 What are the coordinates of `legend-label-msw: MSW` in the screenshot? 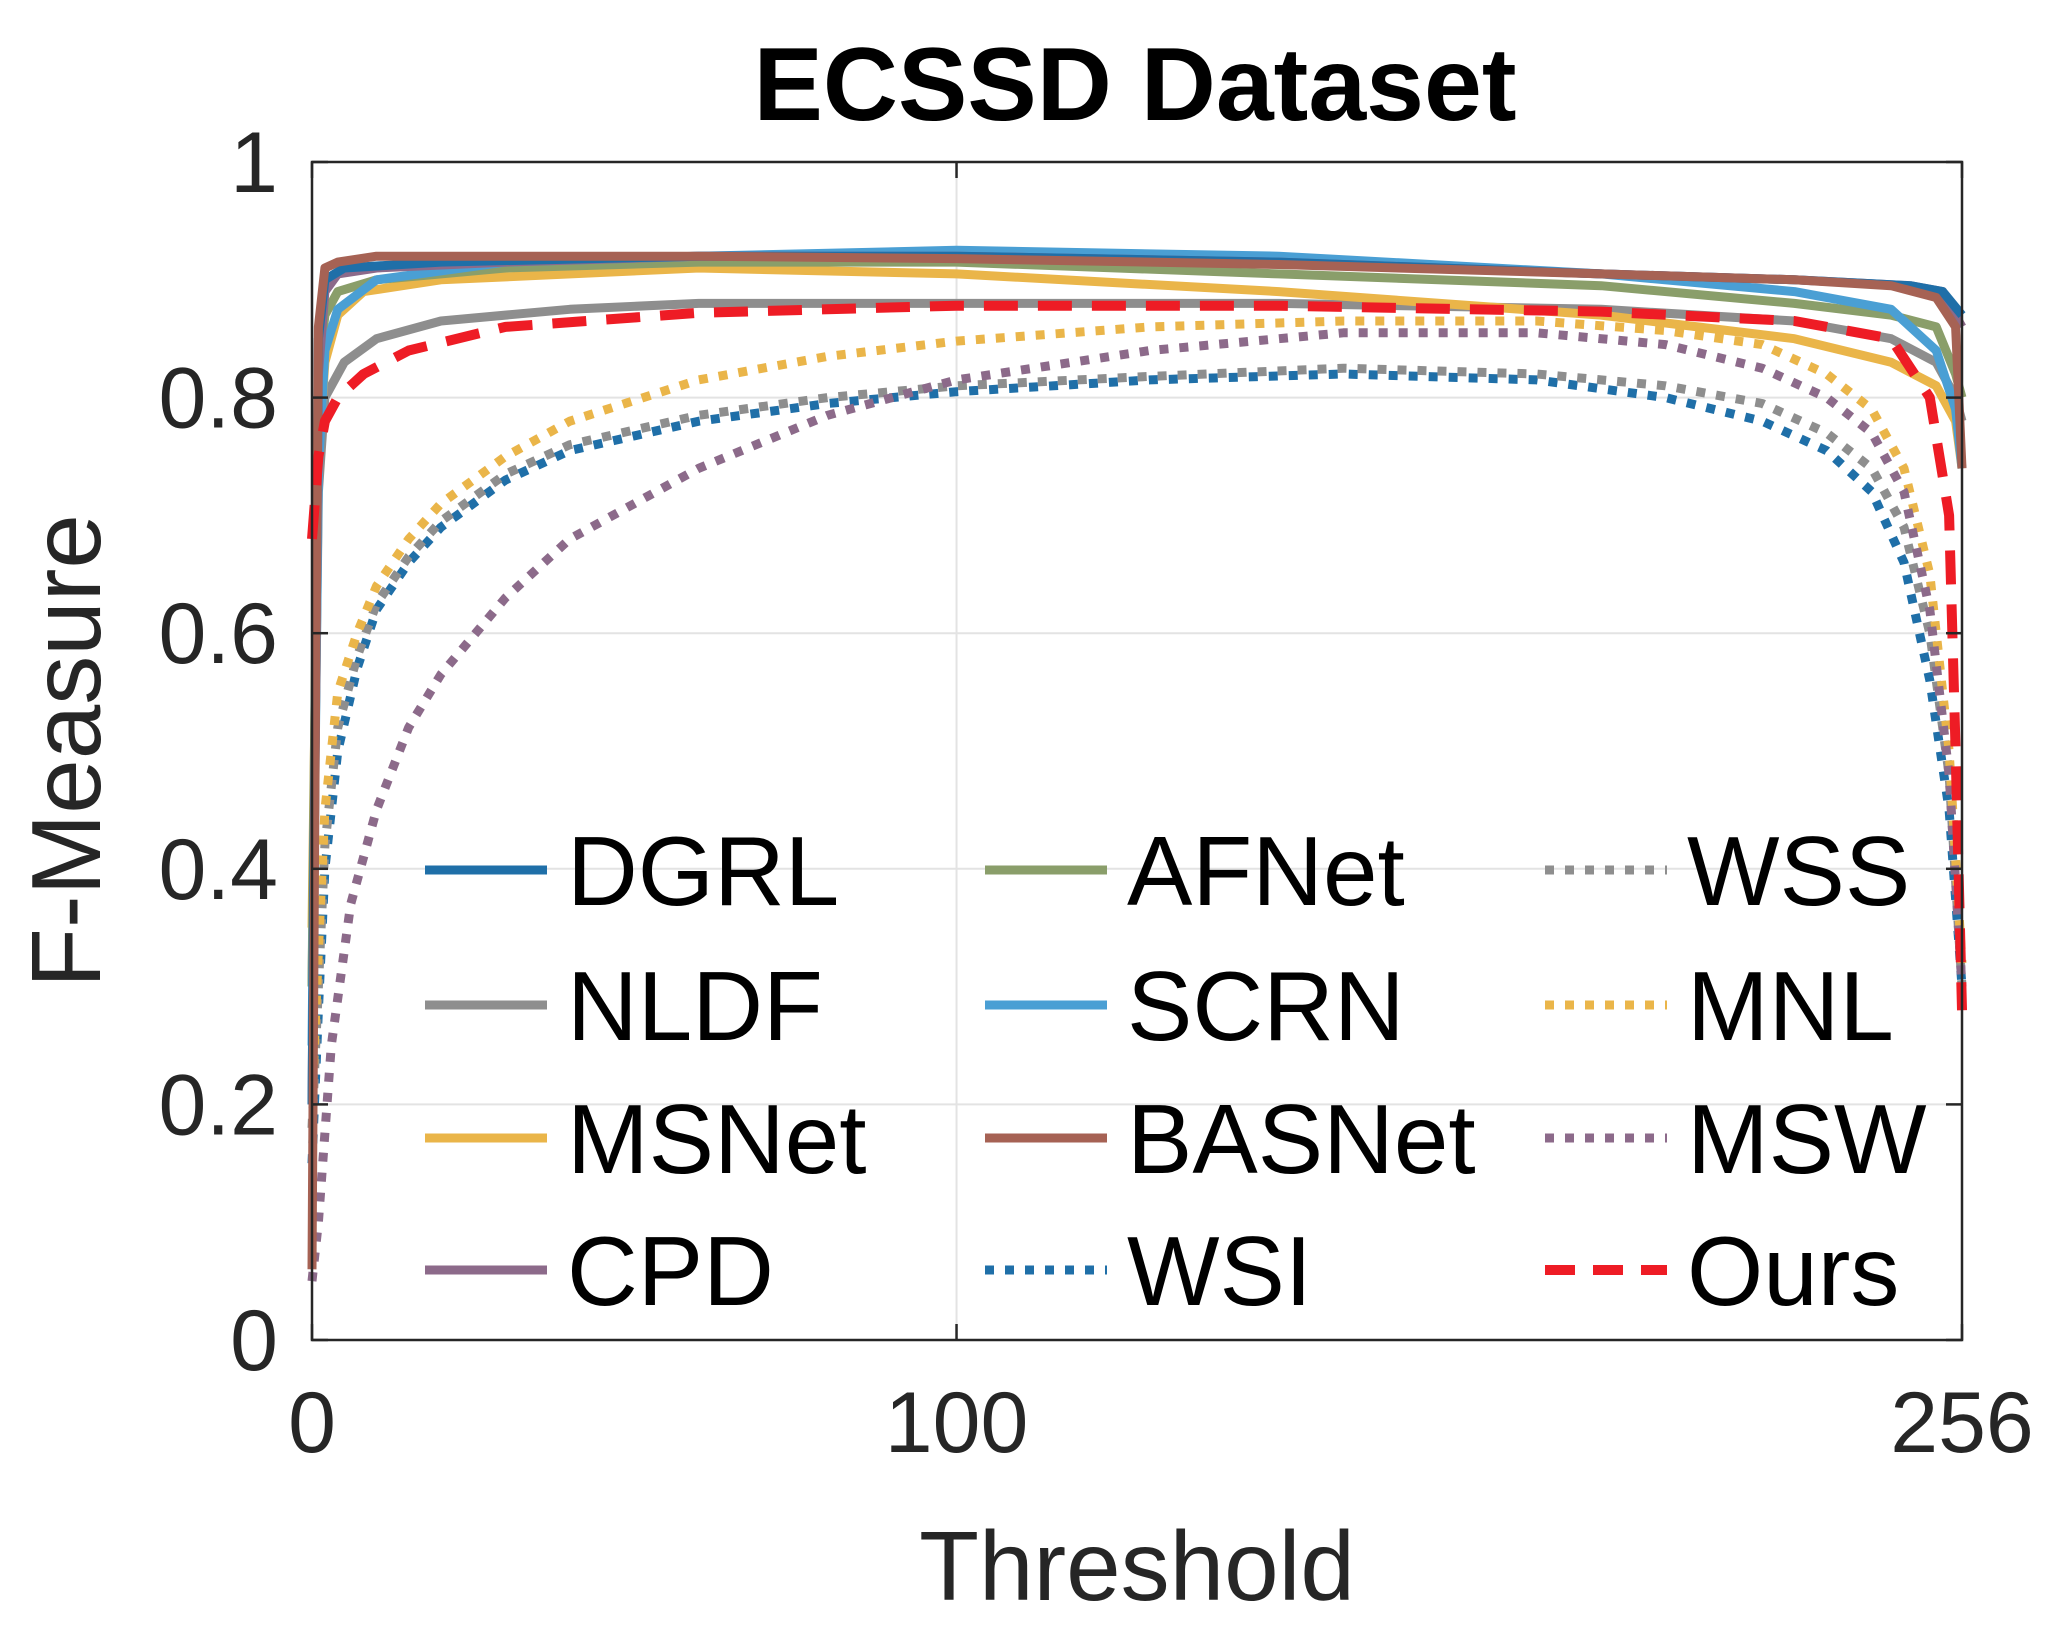 It's located at (1807, 1139).